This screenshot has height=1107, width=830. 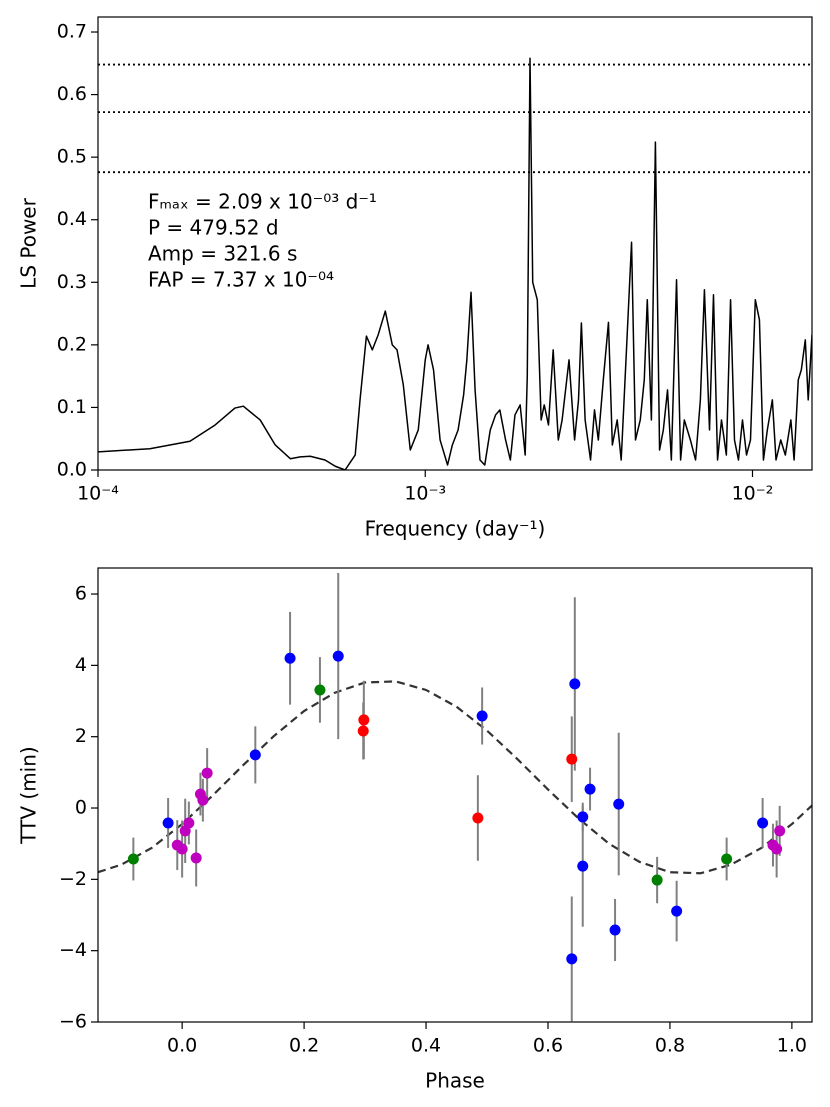 What do you see at coordinates (213, 228) in the screenshot?
I see `annotation: P = 479.52 d` at bounding box center [213, 228].